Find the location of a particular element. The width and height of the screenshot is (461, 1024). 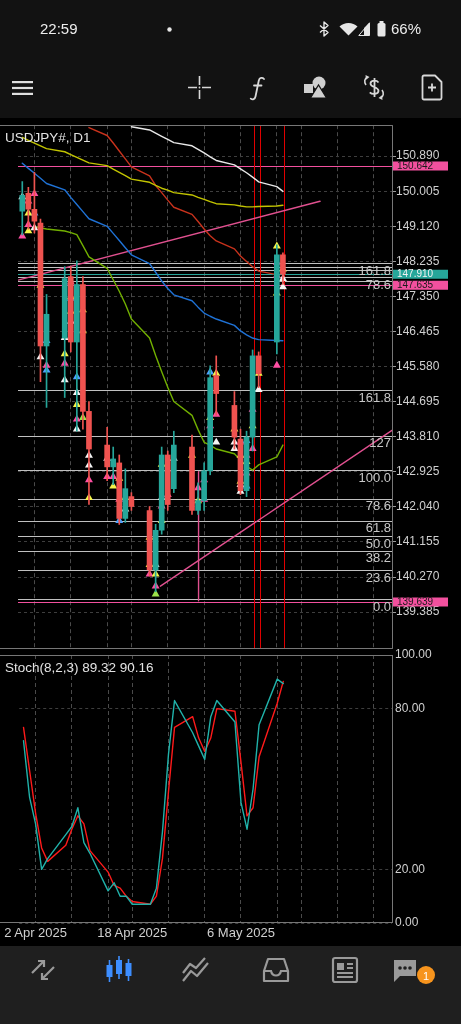

y-tick-label: 143.810 is located at coordinates (418, 436).